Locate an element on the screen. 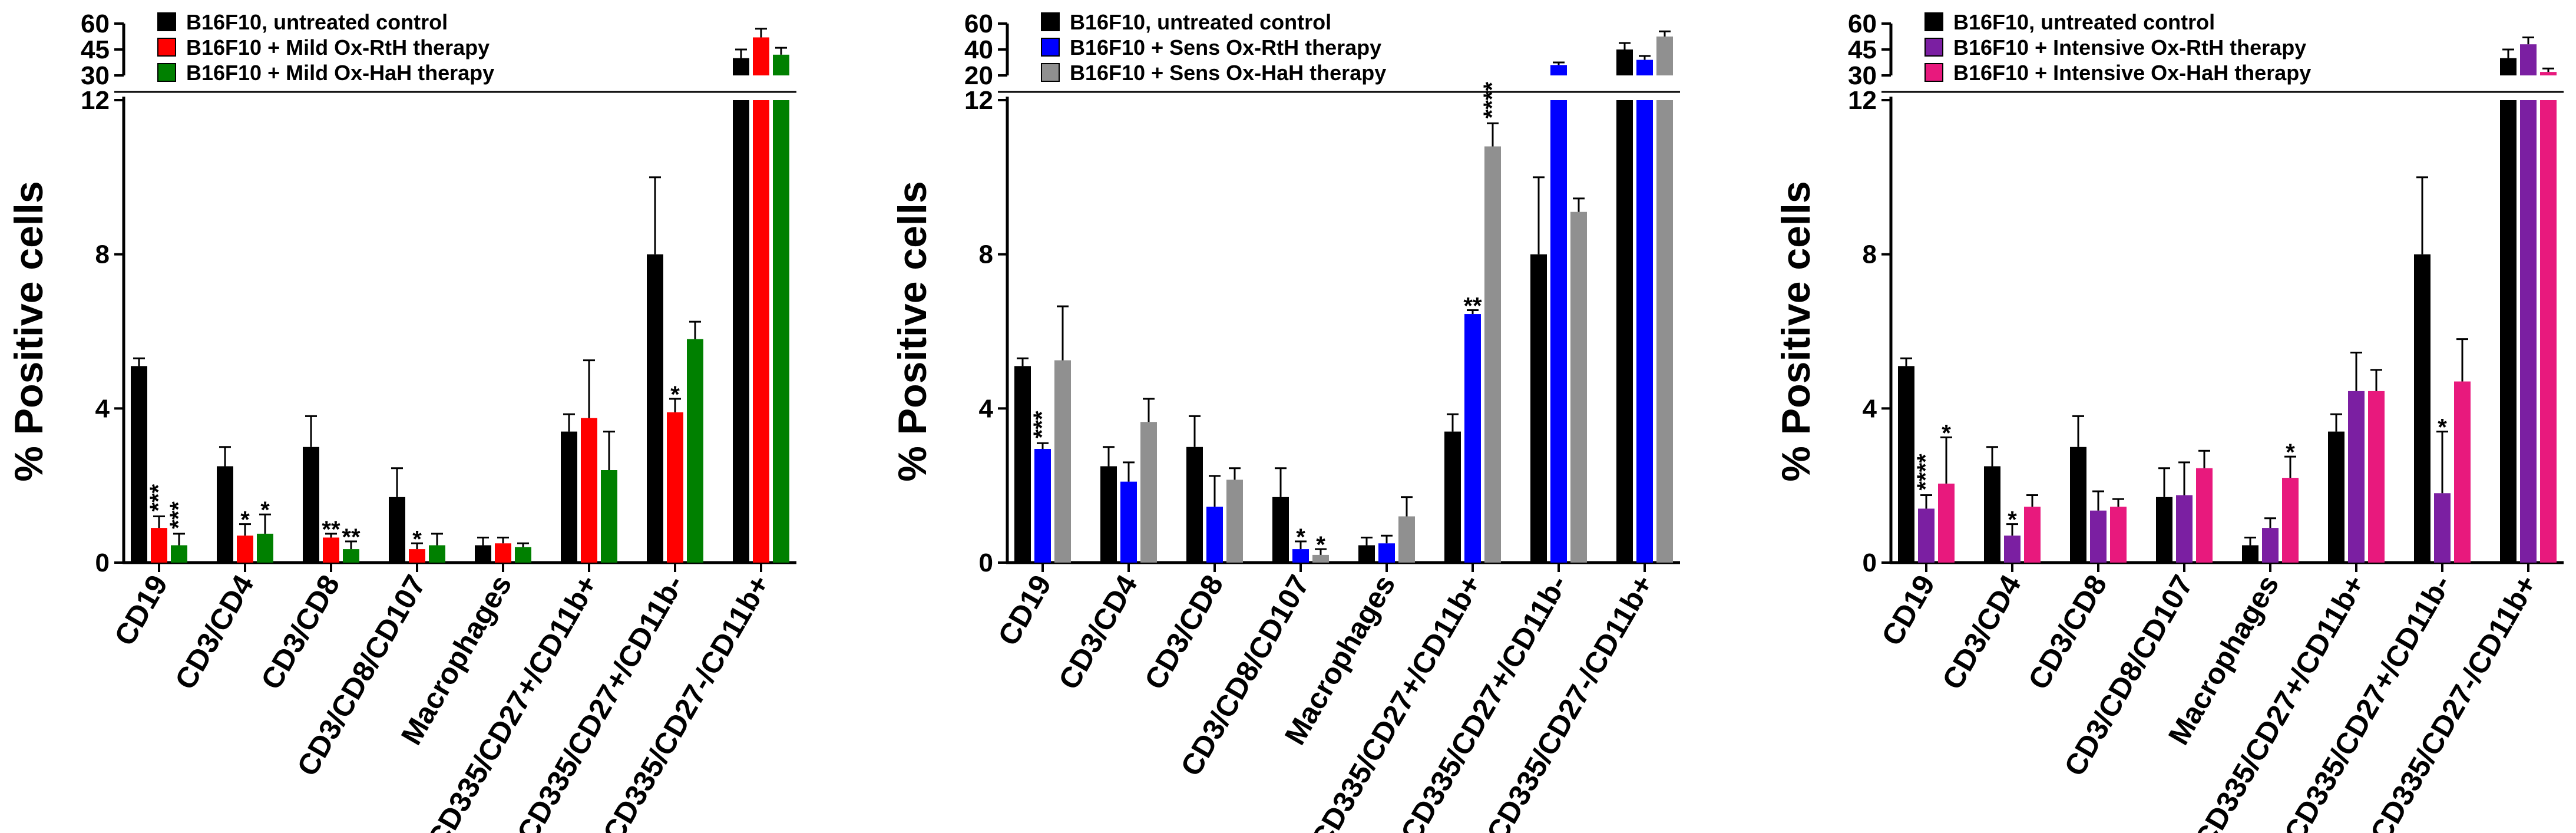 This screenshot has height=833, width=2576. y-tick-label: 40 is located at coordinates (978, 49).